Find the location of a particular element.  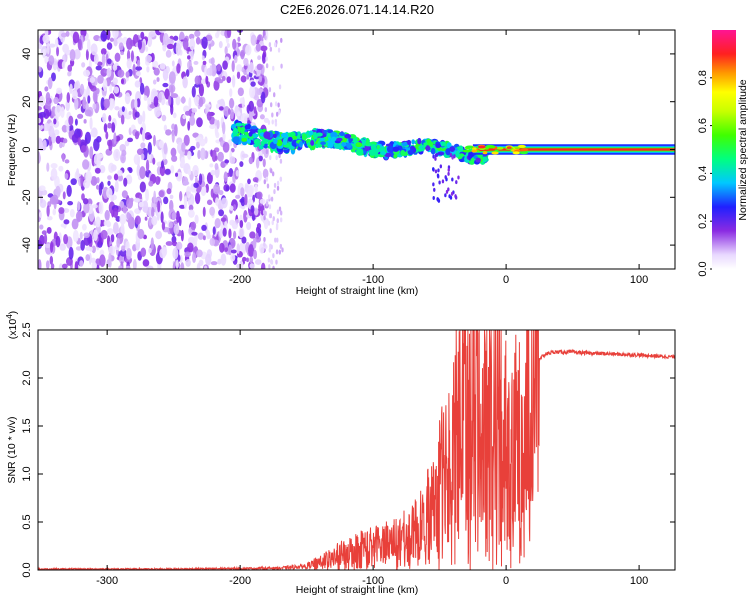

colorbar-tick-label: 0.4 is located at coordinates (703, 173).